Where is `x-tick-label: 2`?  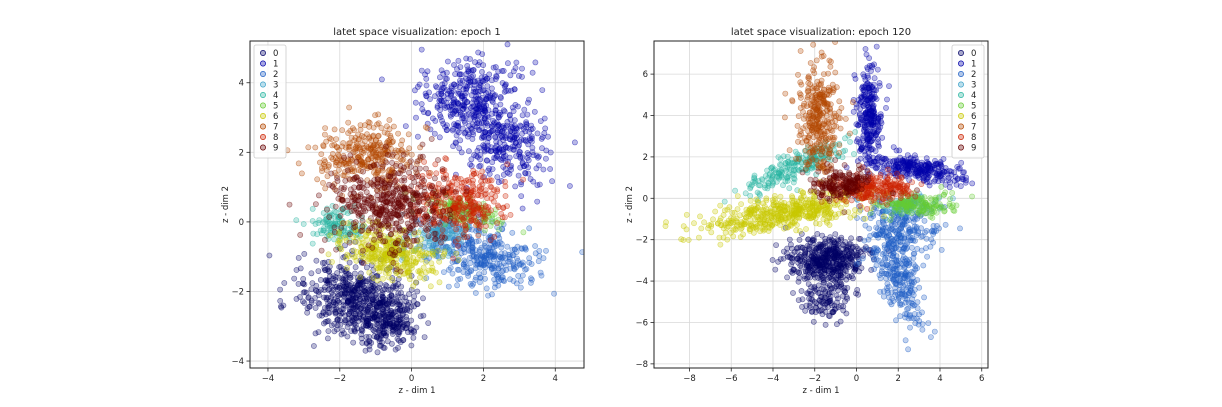 x-tick-label: 2 is located at coordinates (483, 379).